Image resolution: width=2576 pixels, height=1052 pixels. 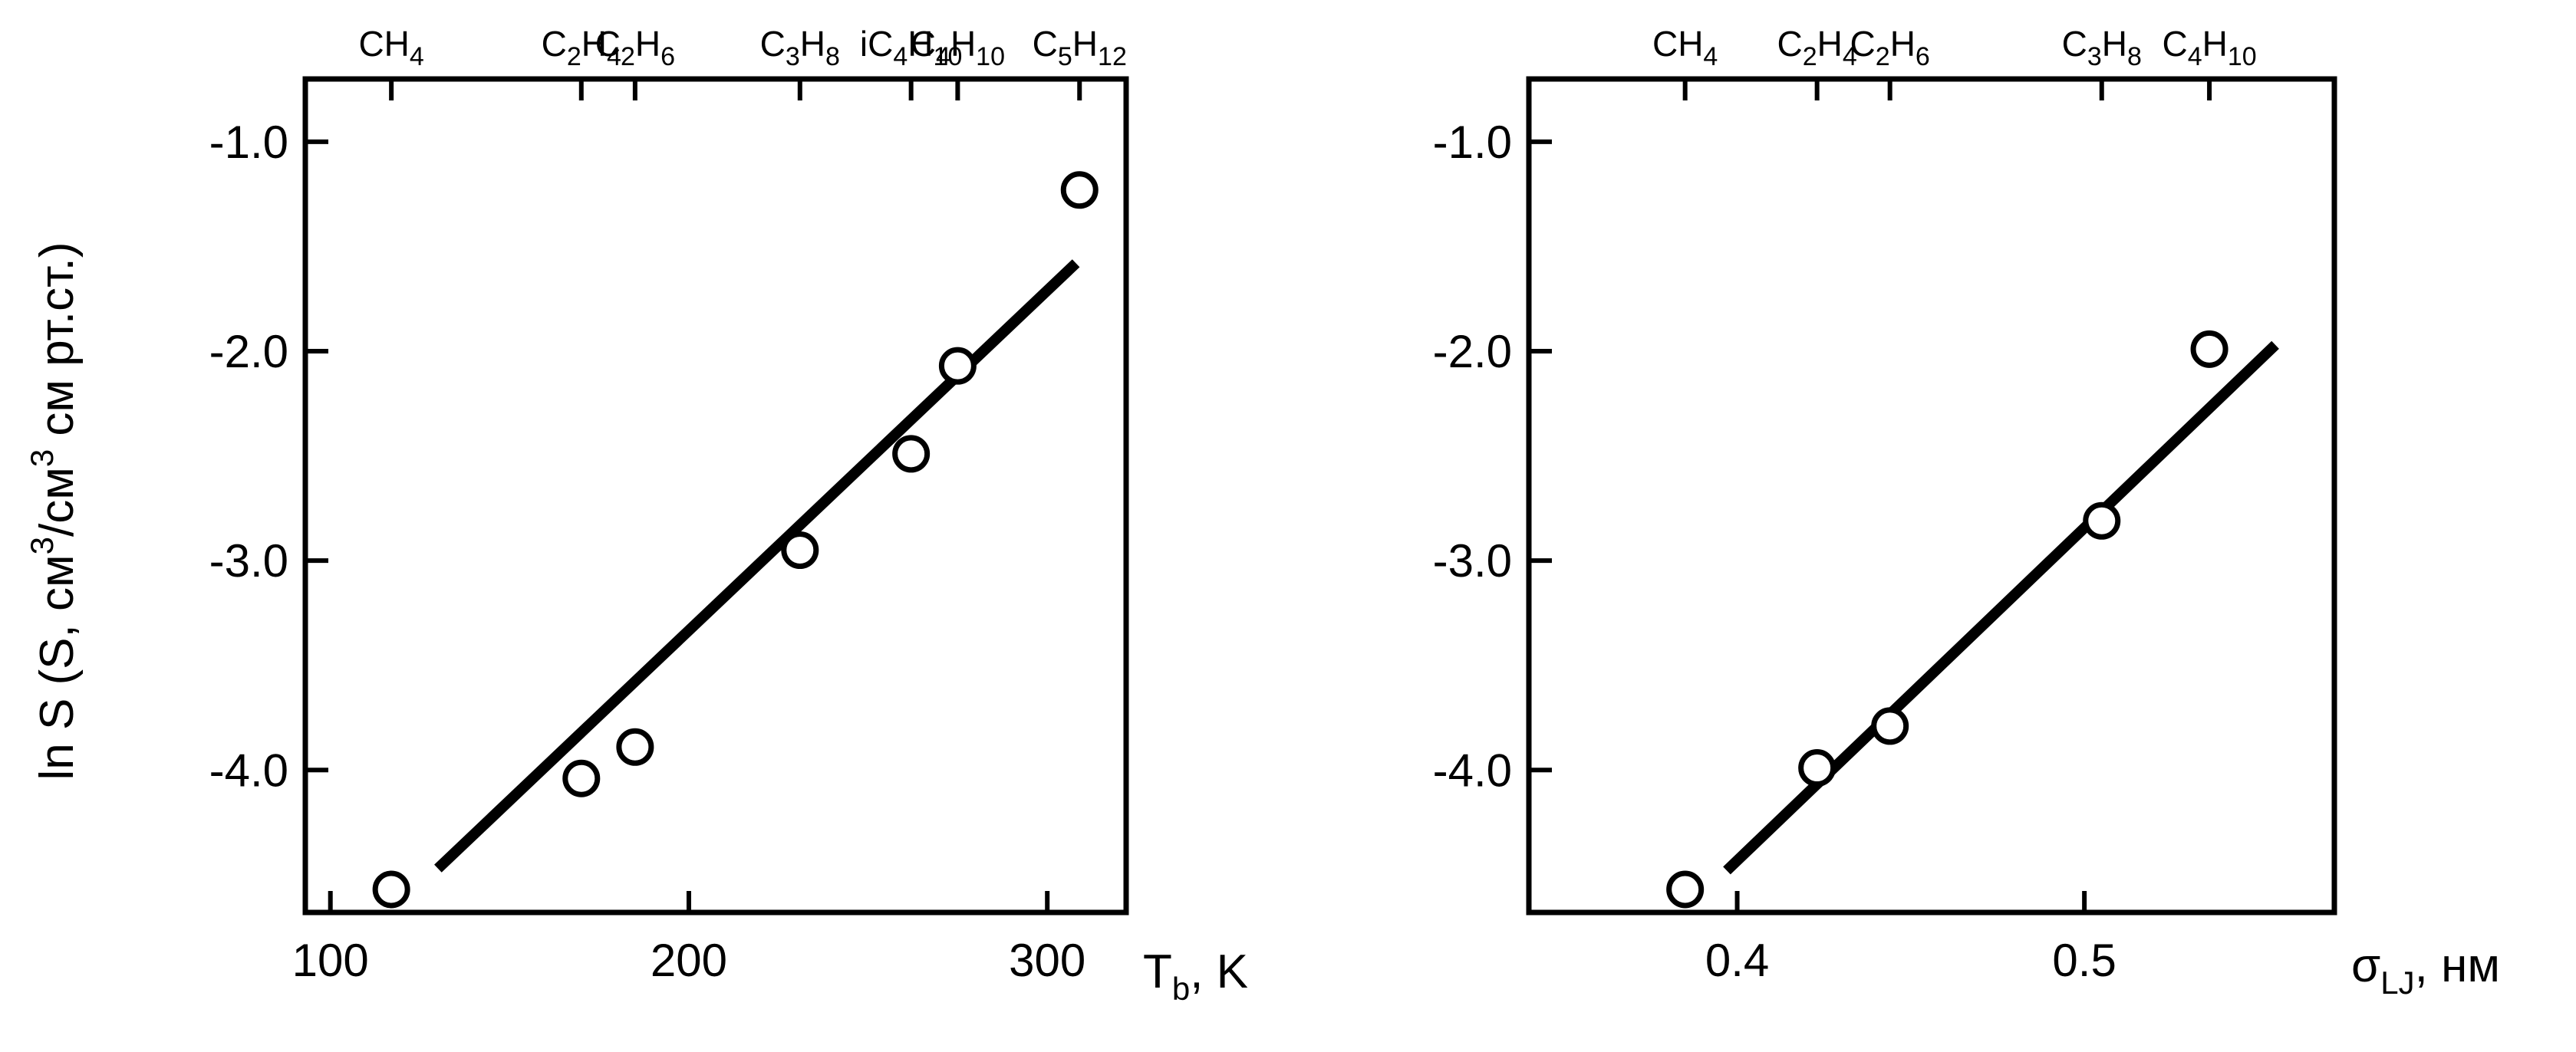 I want to click on compound-label: C5H12, so click(x=1080, y=47).